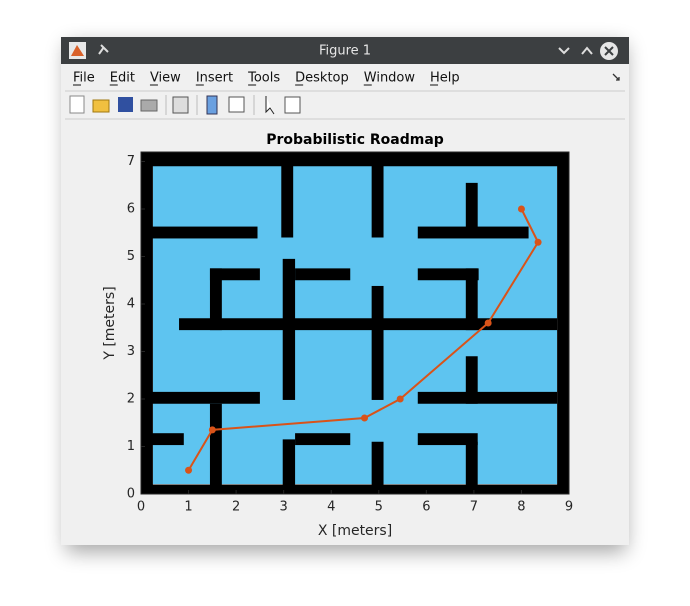 This screenshot has width=690, height=606. I want to click on toolbar, so click(185, 105).